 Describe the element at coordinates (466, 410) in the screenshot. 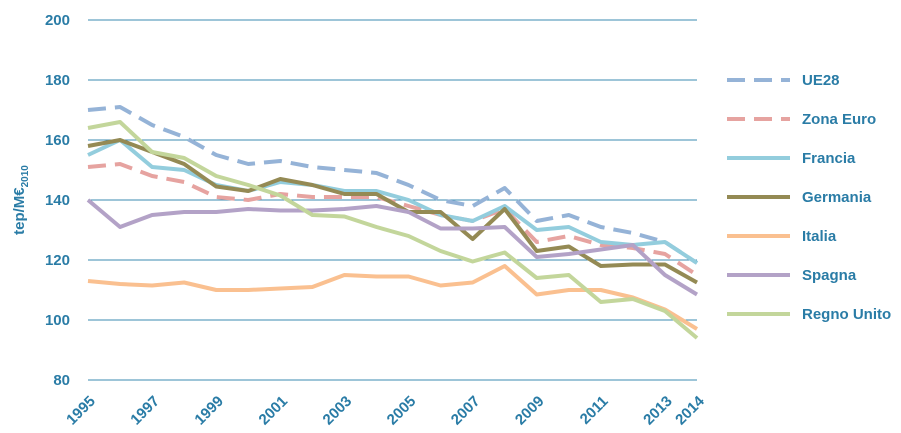

I see `x-tick-label: 2007` at that location.